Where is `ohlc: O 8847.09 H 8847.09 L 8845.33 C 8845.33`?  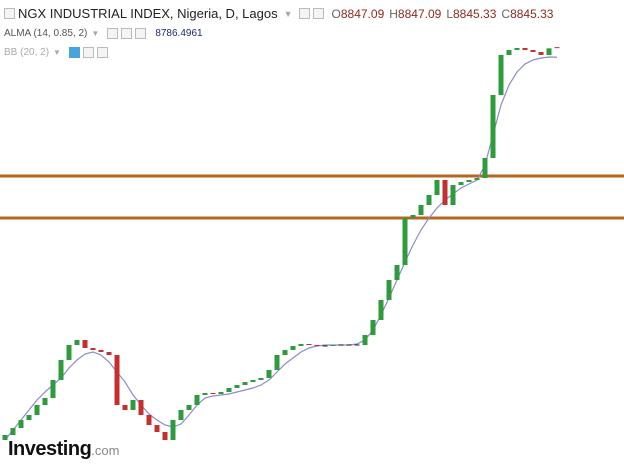 ohlc: O 8847.09 H 8847.09 L 8845.33 C 8845.33 is located at coordinates (440, 14).